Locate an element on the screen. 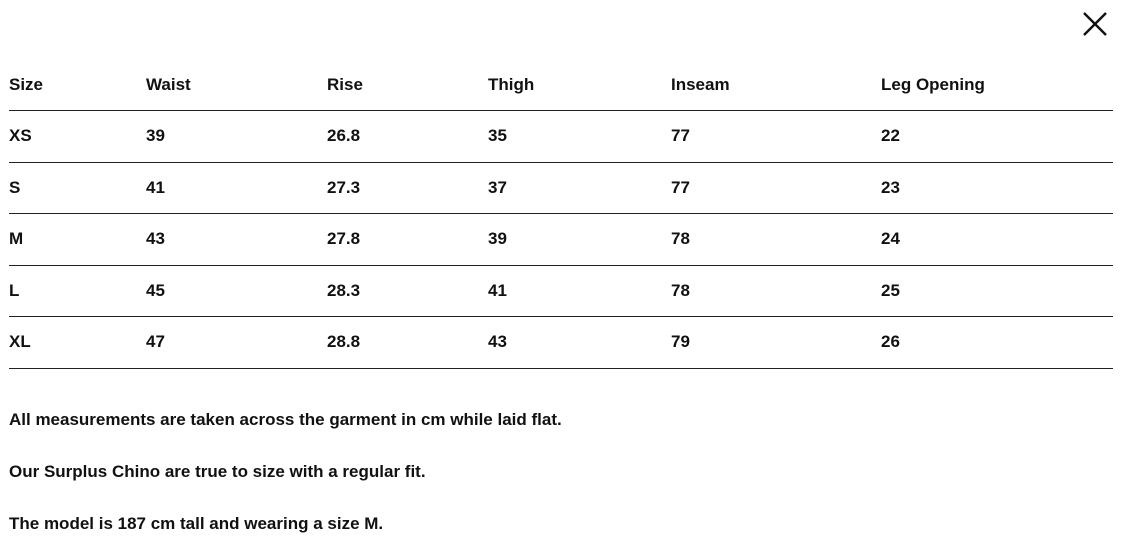 The height and width of the screenshot is (539, 1125). cell-thigh: 35 is located at coordinates (579, 136).